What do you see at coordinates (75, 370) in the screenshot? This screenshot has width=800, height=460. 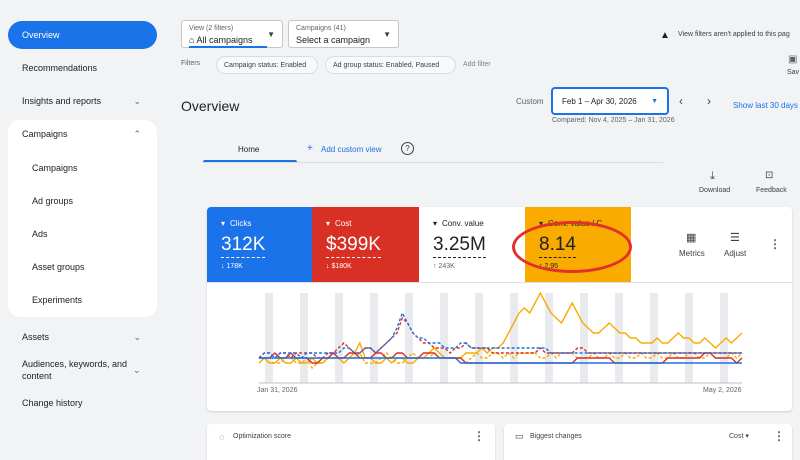 I see `nav-audiences-label: Audiences, keywords, and content` at bounding box center [75, 370].